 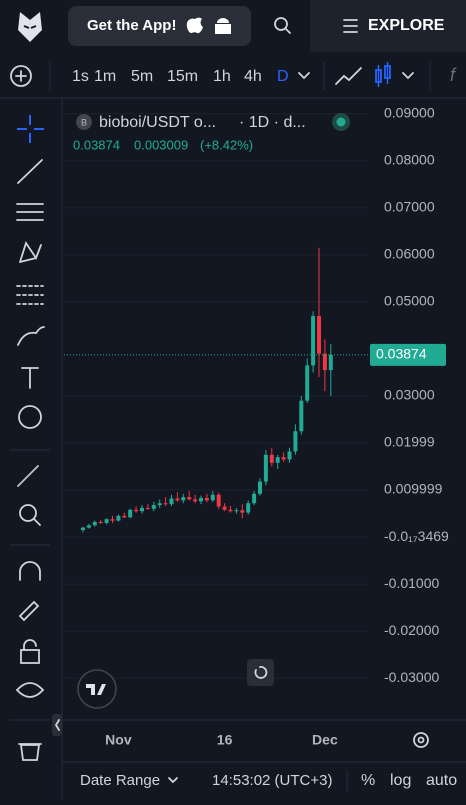 What do you see at coordinates (57, 725) in the screenshot?
I see `collapse-tools` at bounding box center [57, 725].